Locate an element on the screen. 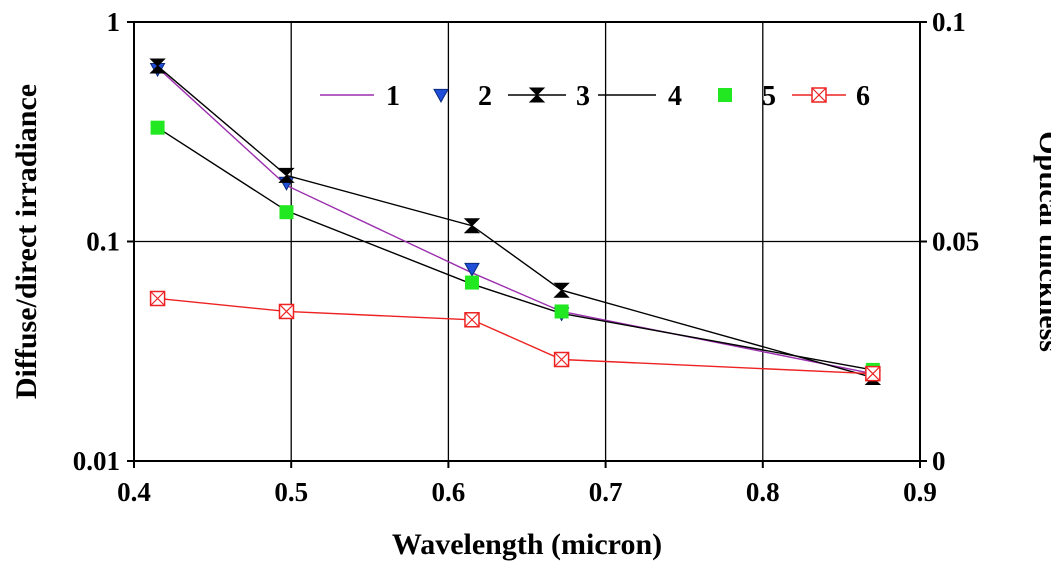  y-left-tick-label: 0.1 is located at coordinates (103, 242).